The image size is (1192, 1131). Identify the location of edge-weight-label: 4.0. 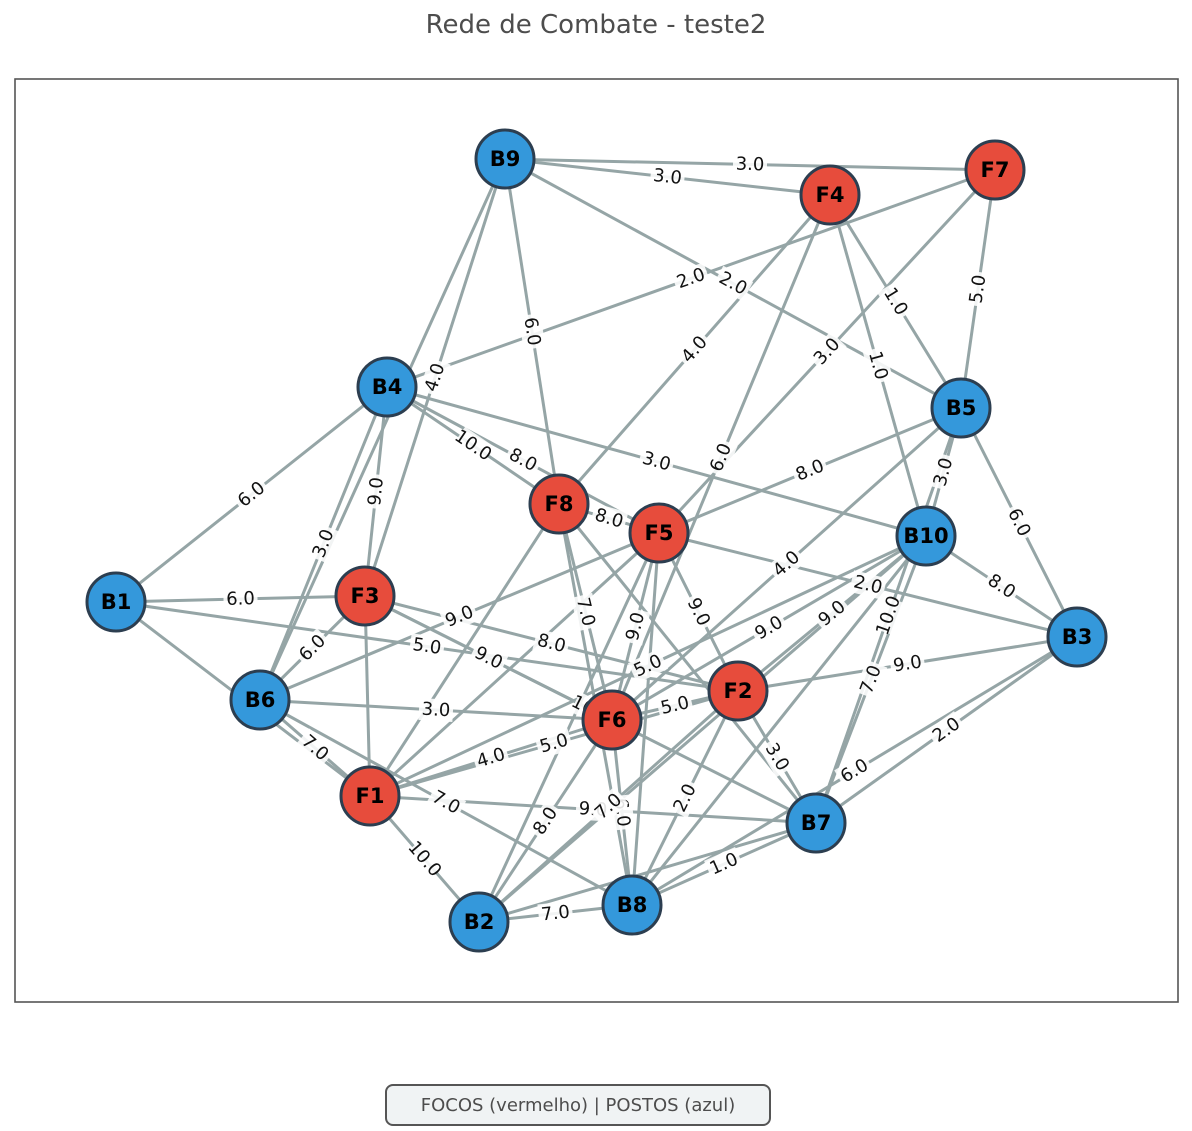
(435, 377).